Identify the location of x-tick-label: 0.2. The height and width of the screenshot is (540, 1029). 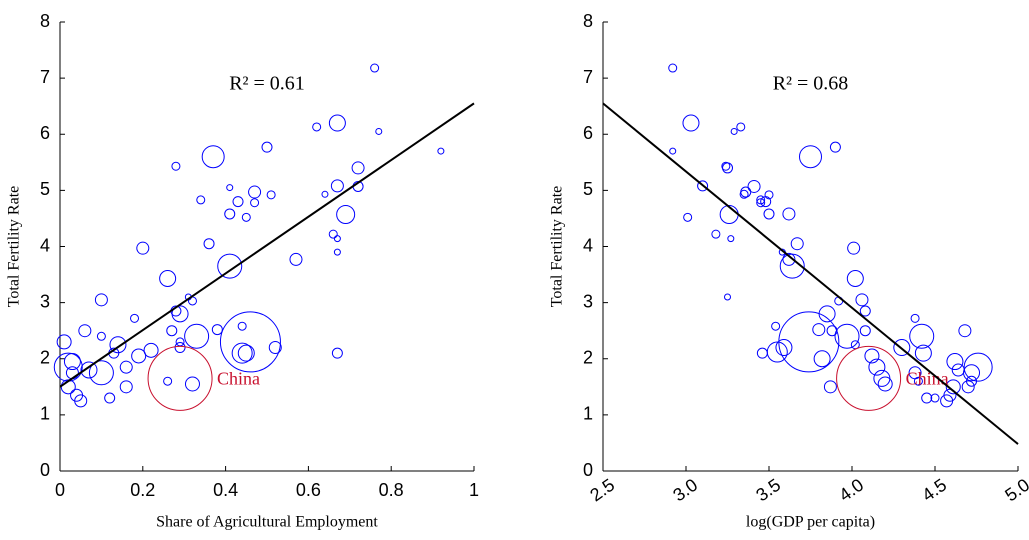
(142, 490).